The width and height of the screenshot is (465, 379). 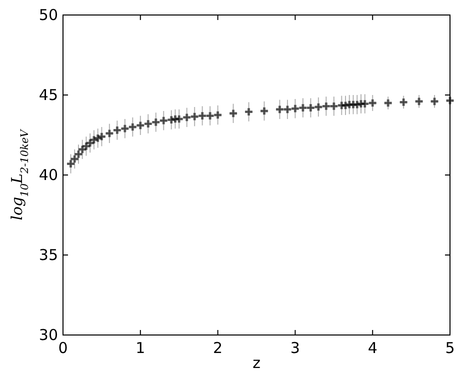 I want to click on x-tick-label: 3, so click(x=295, y=348).